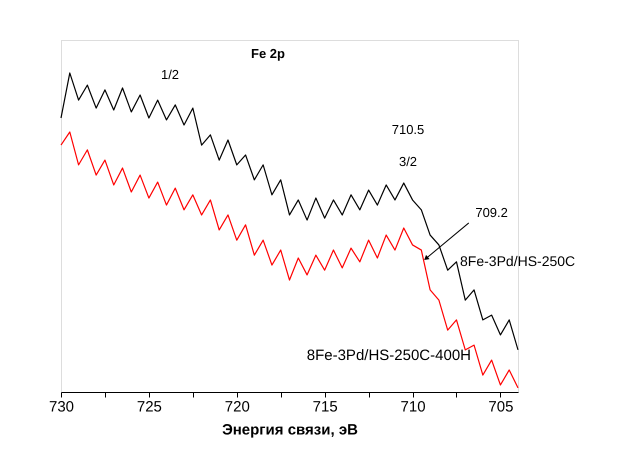  What do you see at coordinates (237, 407) in the screenshot?
I see `x-tick-label: 720` at bounding box center [237, 407].